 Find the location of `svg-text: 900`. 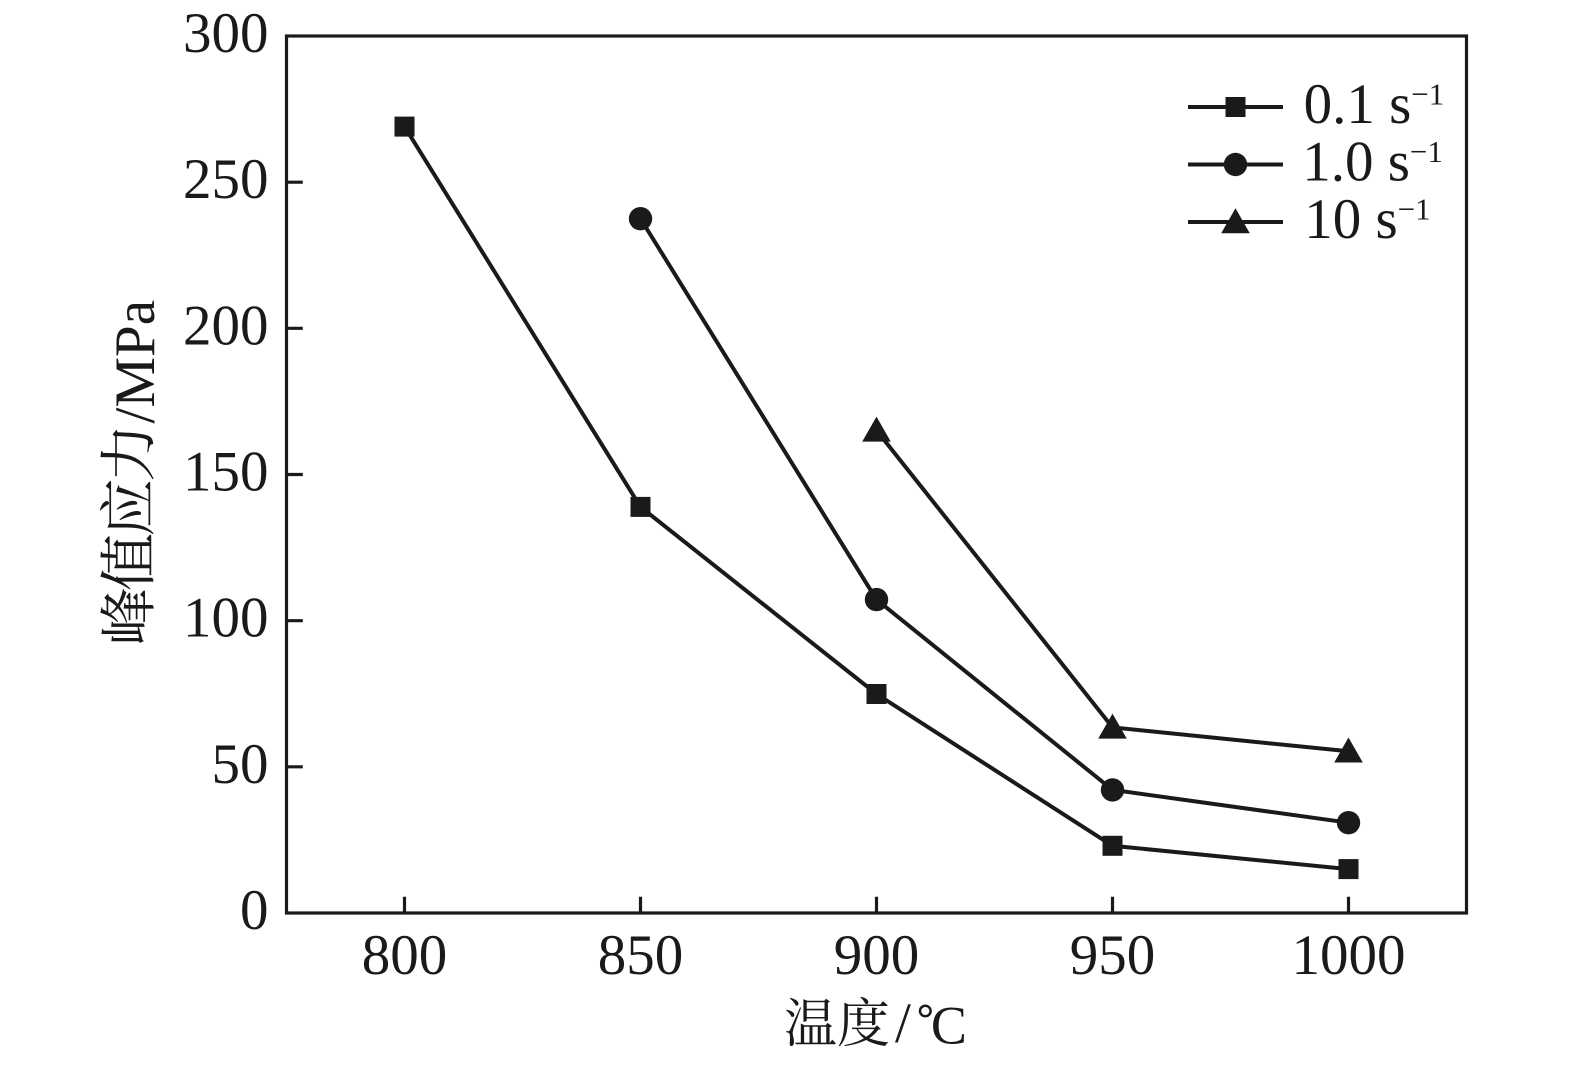

svg-text: 900 is located at coordinates (877, 955).